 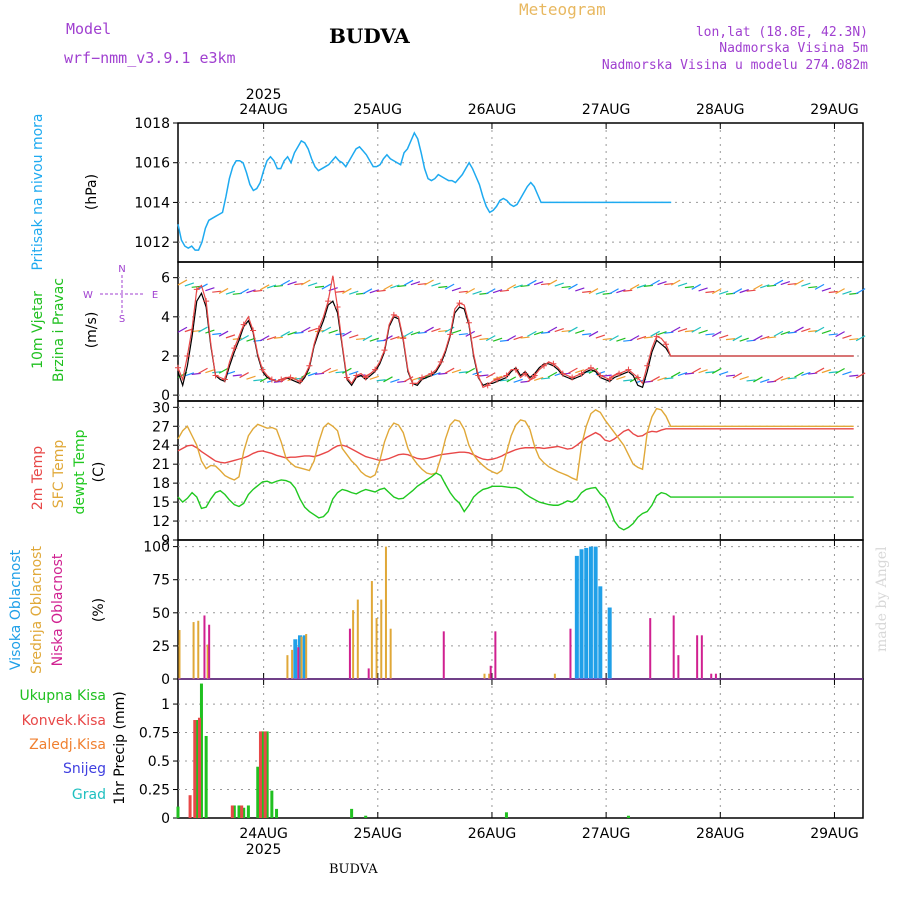 I want to click on xtick-label-bottom: 25AUG, so click(x=378, y=834).